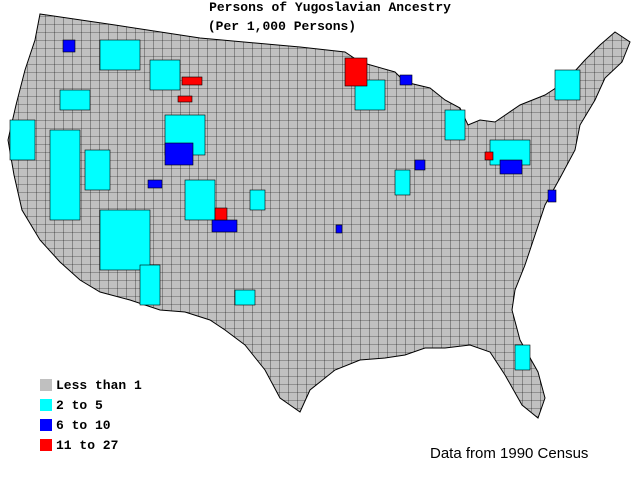 The image size is (640, 480). What do you see at coordinates (91, 415) in the screenshot?
I see `legend: Less than 1 2 to 5 6 to 10 11 to 27` at bounding box center [91, 415].